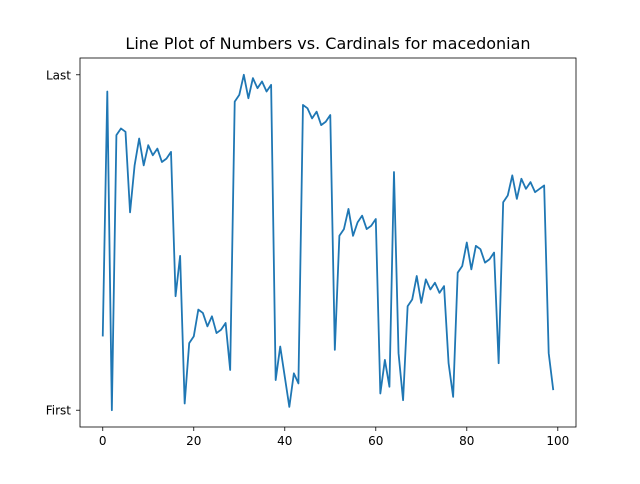  I want to click on x-tick-label: 0, so click(103, 441).